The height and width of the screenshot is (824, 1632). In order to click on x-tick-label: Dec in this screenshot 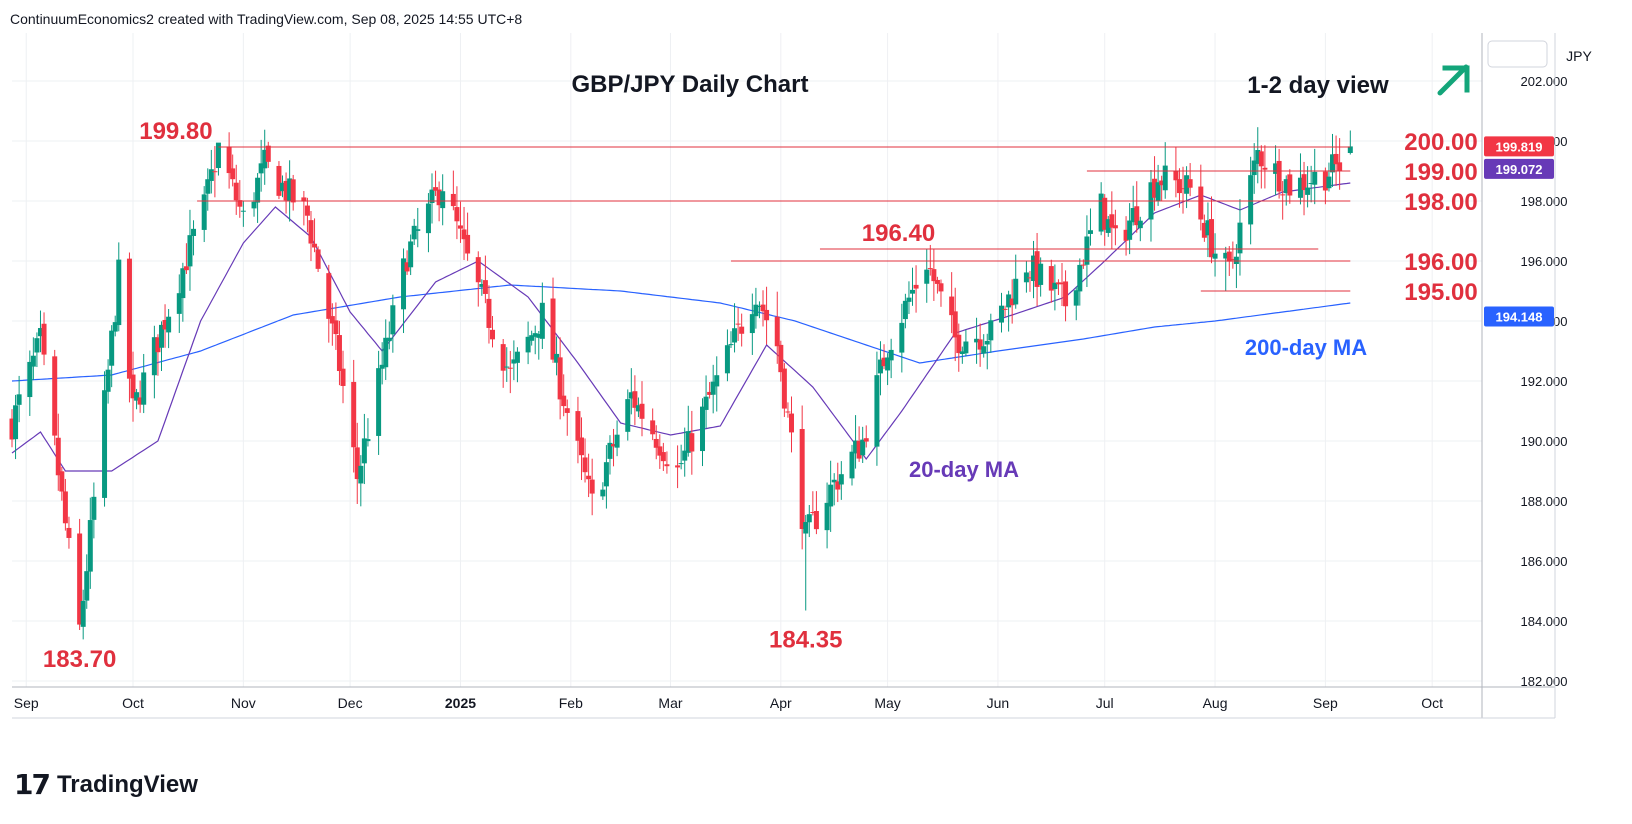, I will do `click(350, 703)`.